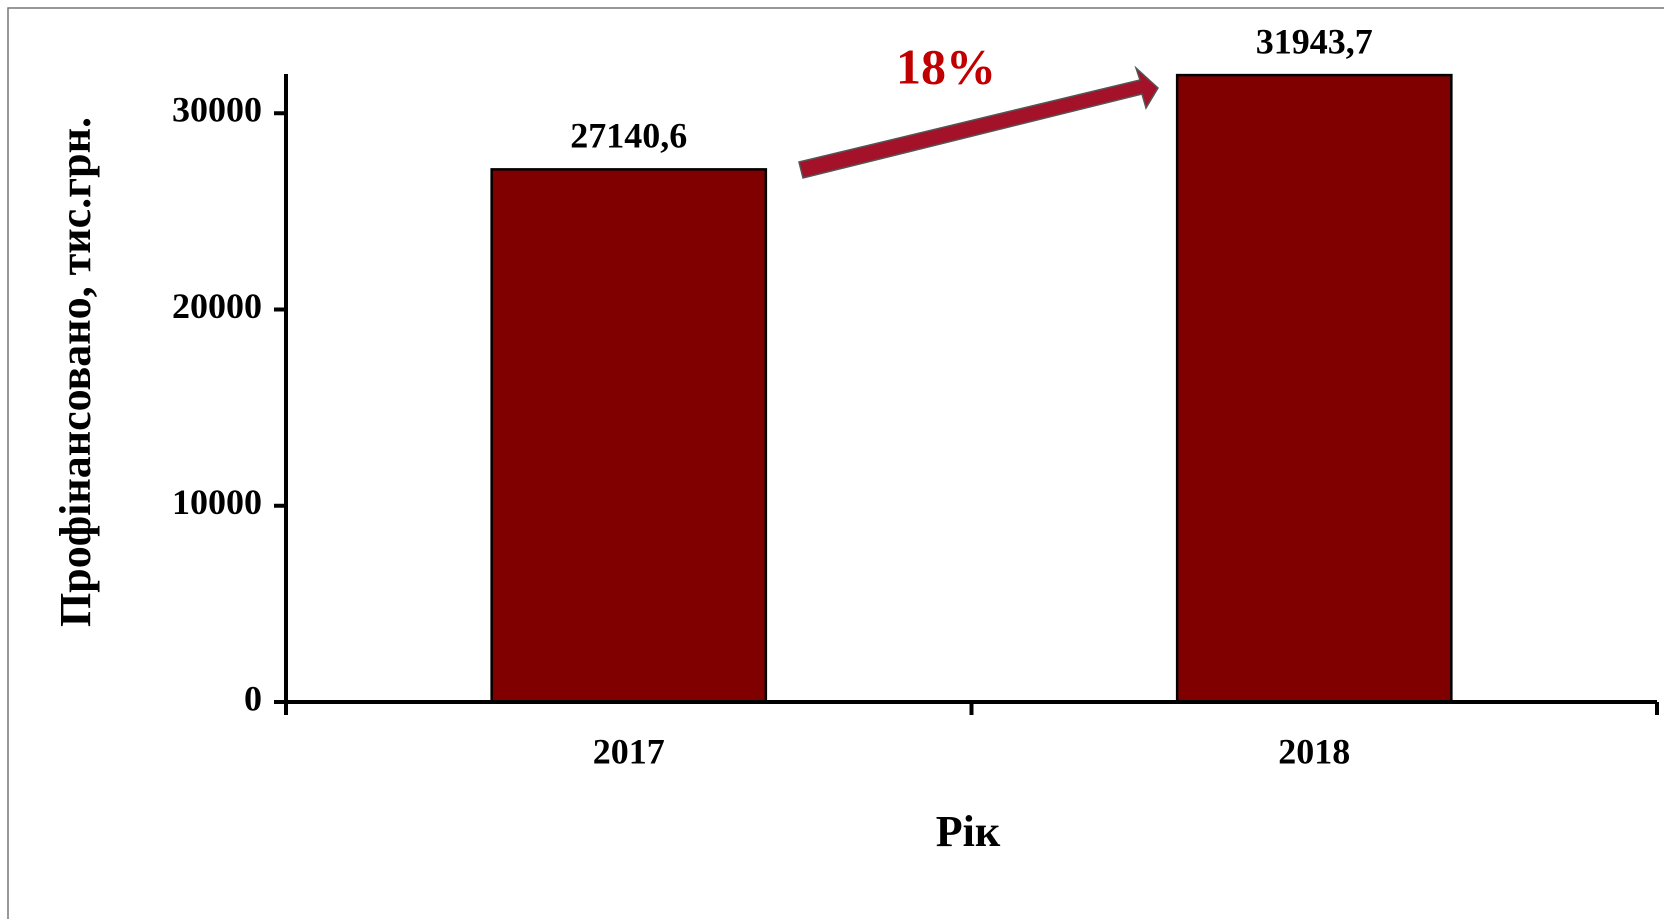  I want to click on y-tick-label: 20000, so click(217, 306).